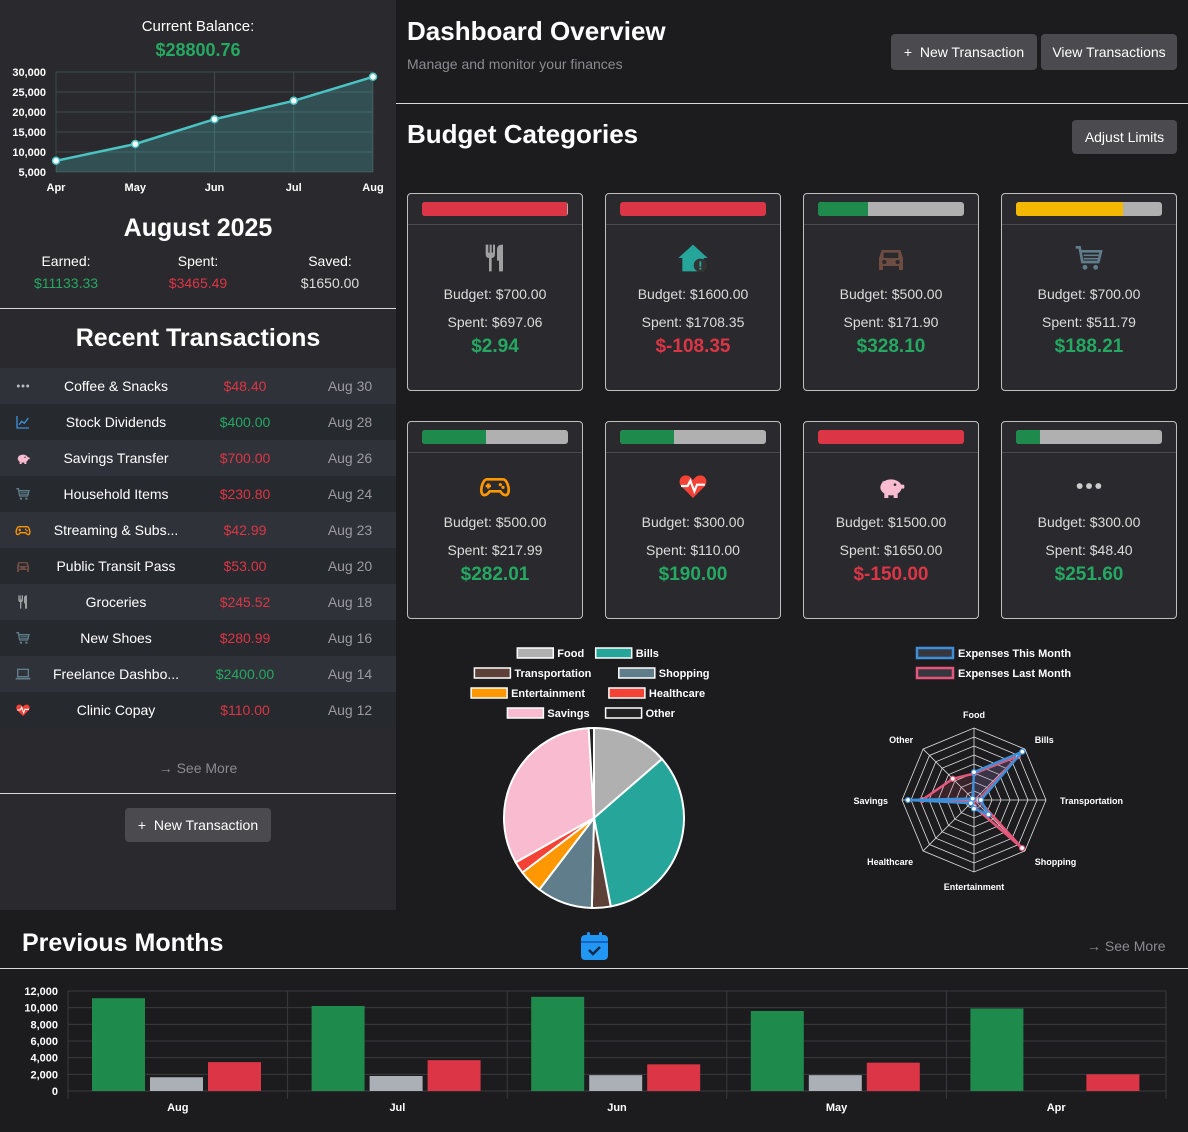 The width and height of the screenshot is (1188, 1132). What do you see at coordinates (198, 530) in the screenshot?
I see `transaction-row: Streaming & Subs... $42.99 Aug 23` at bounding box center [198, 530].